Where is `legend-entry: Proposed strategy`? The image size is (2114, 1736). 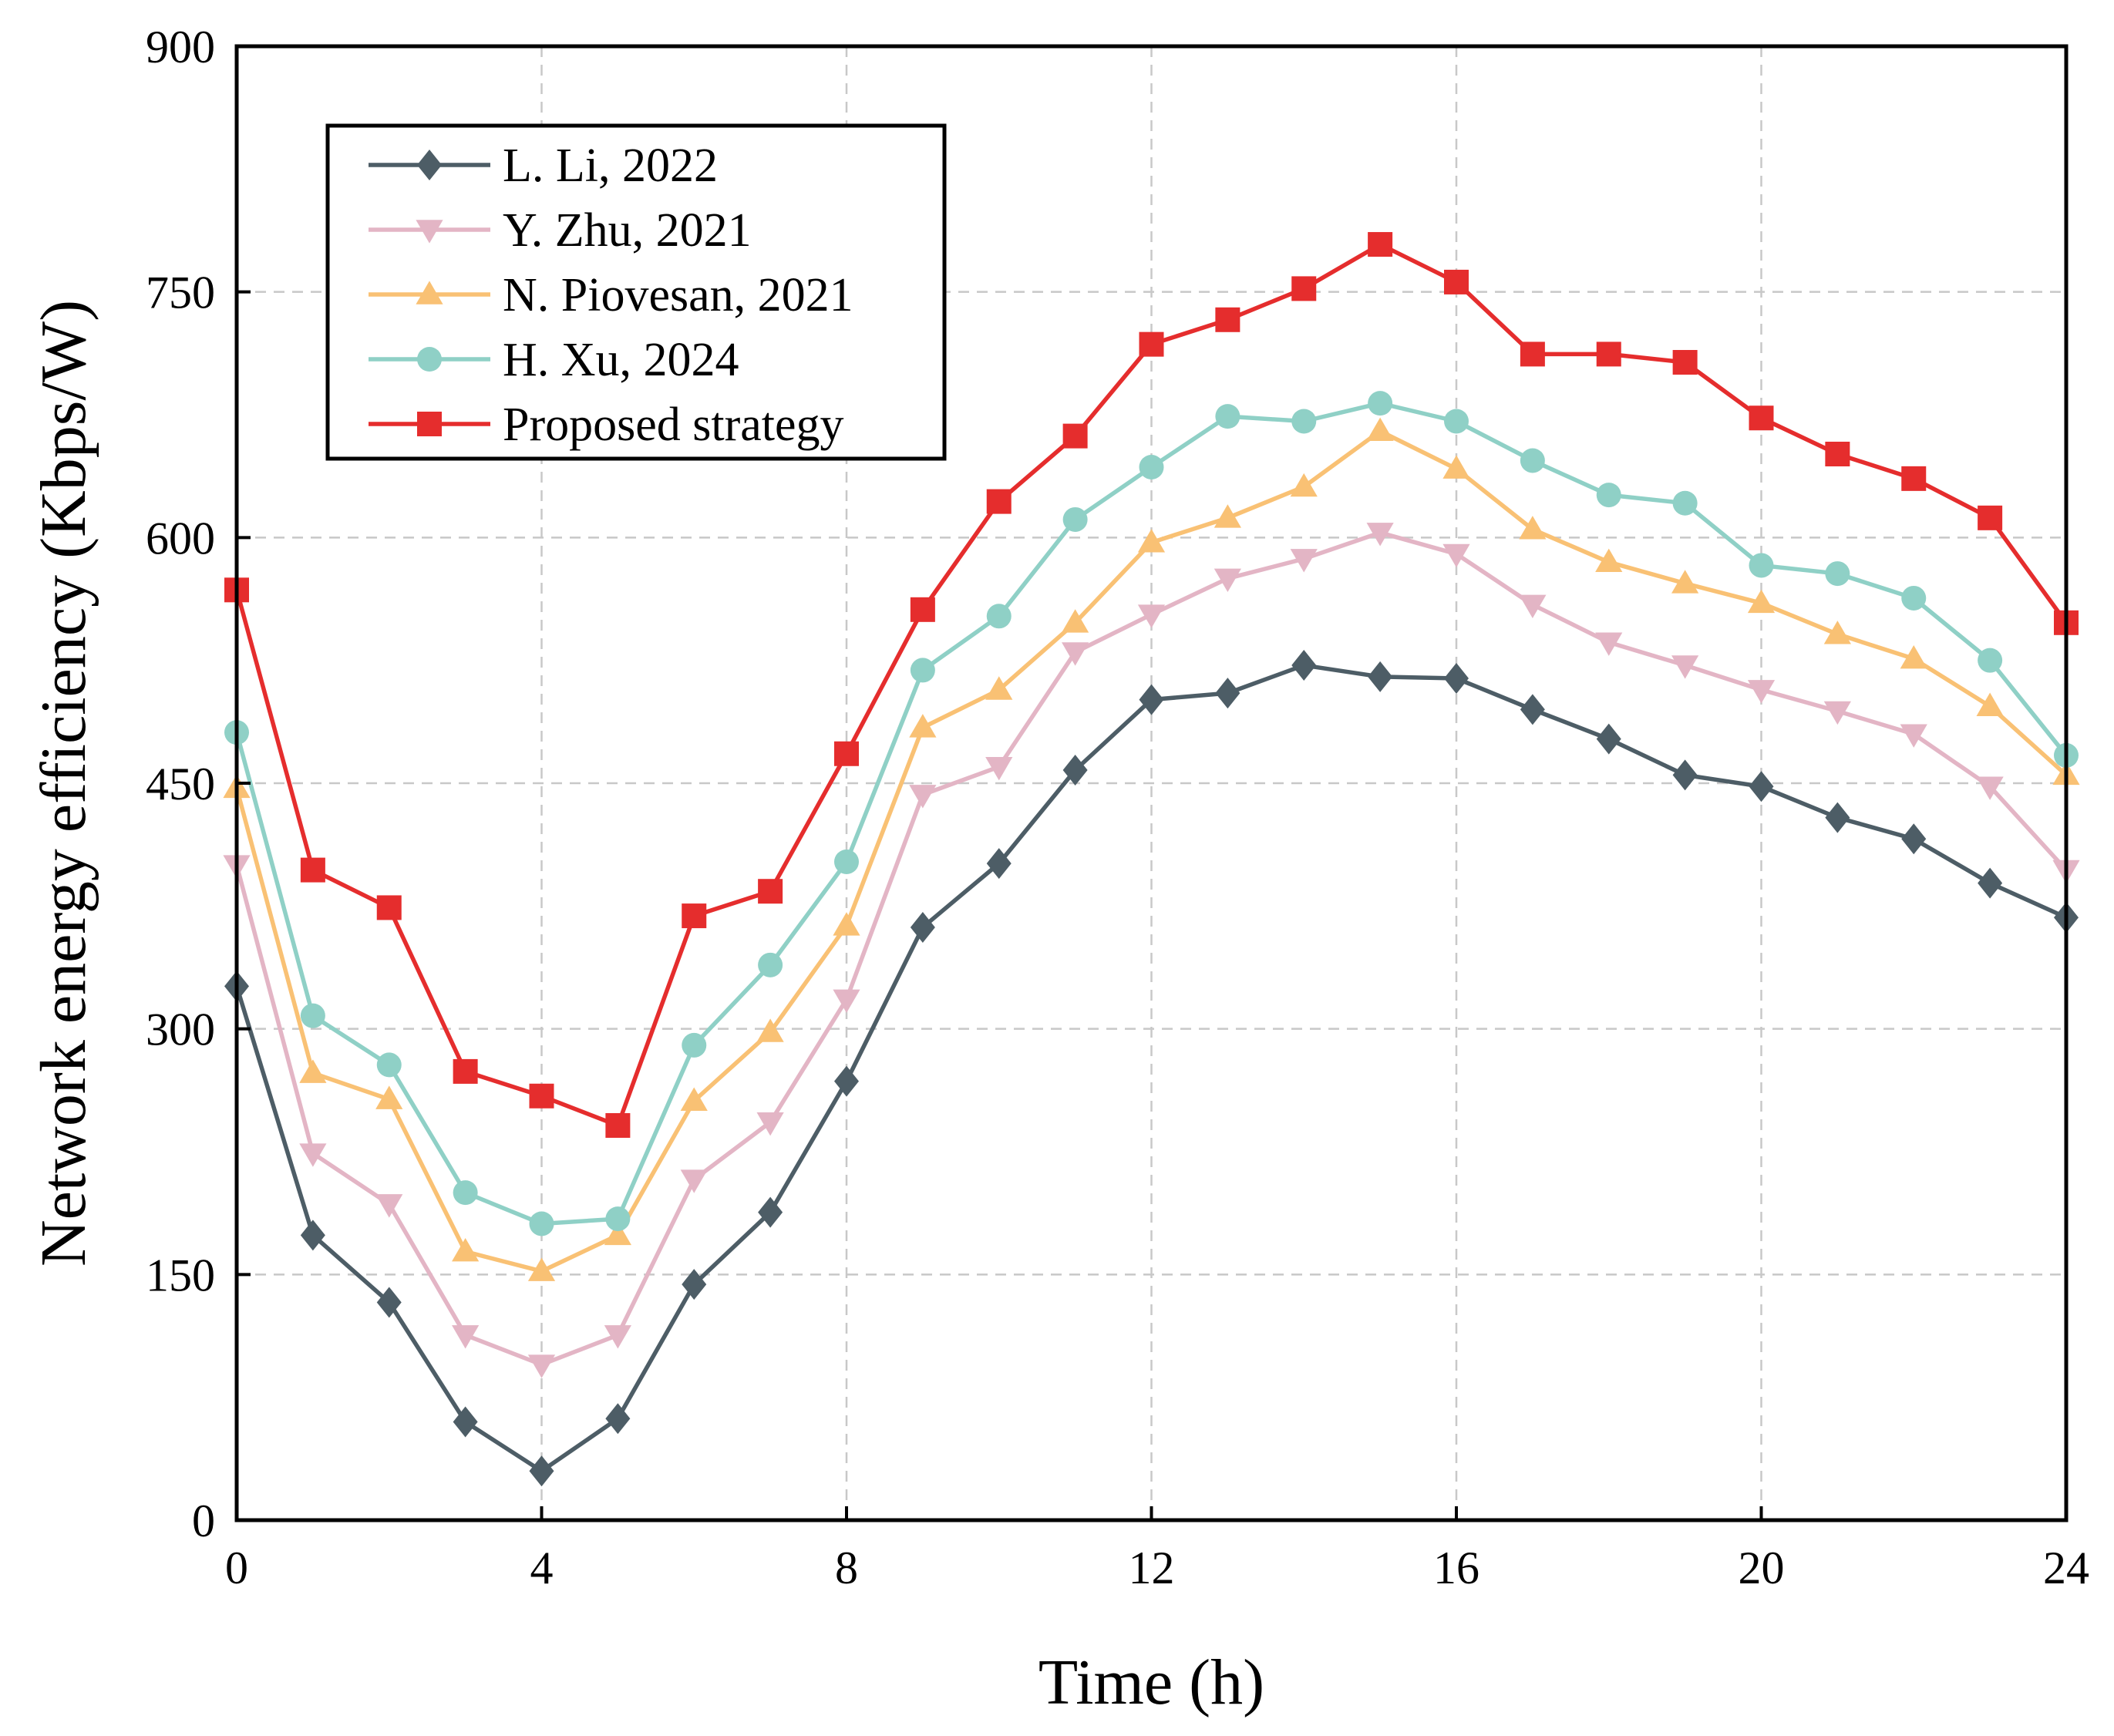 legend-entry: Proposed strategy is located at coordinates (606, 425).